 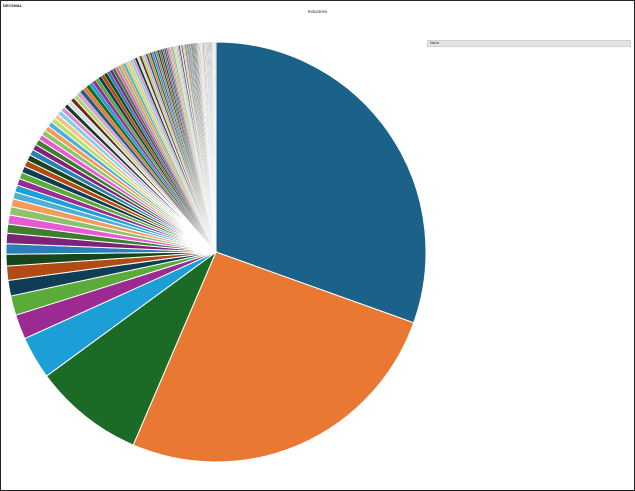 I want to click on corner-label: DECIMAL, so click(x=13, y=5).